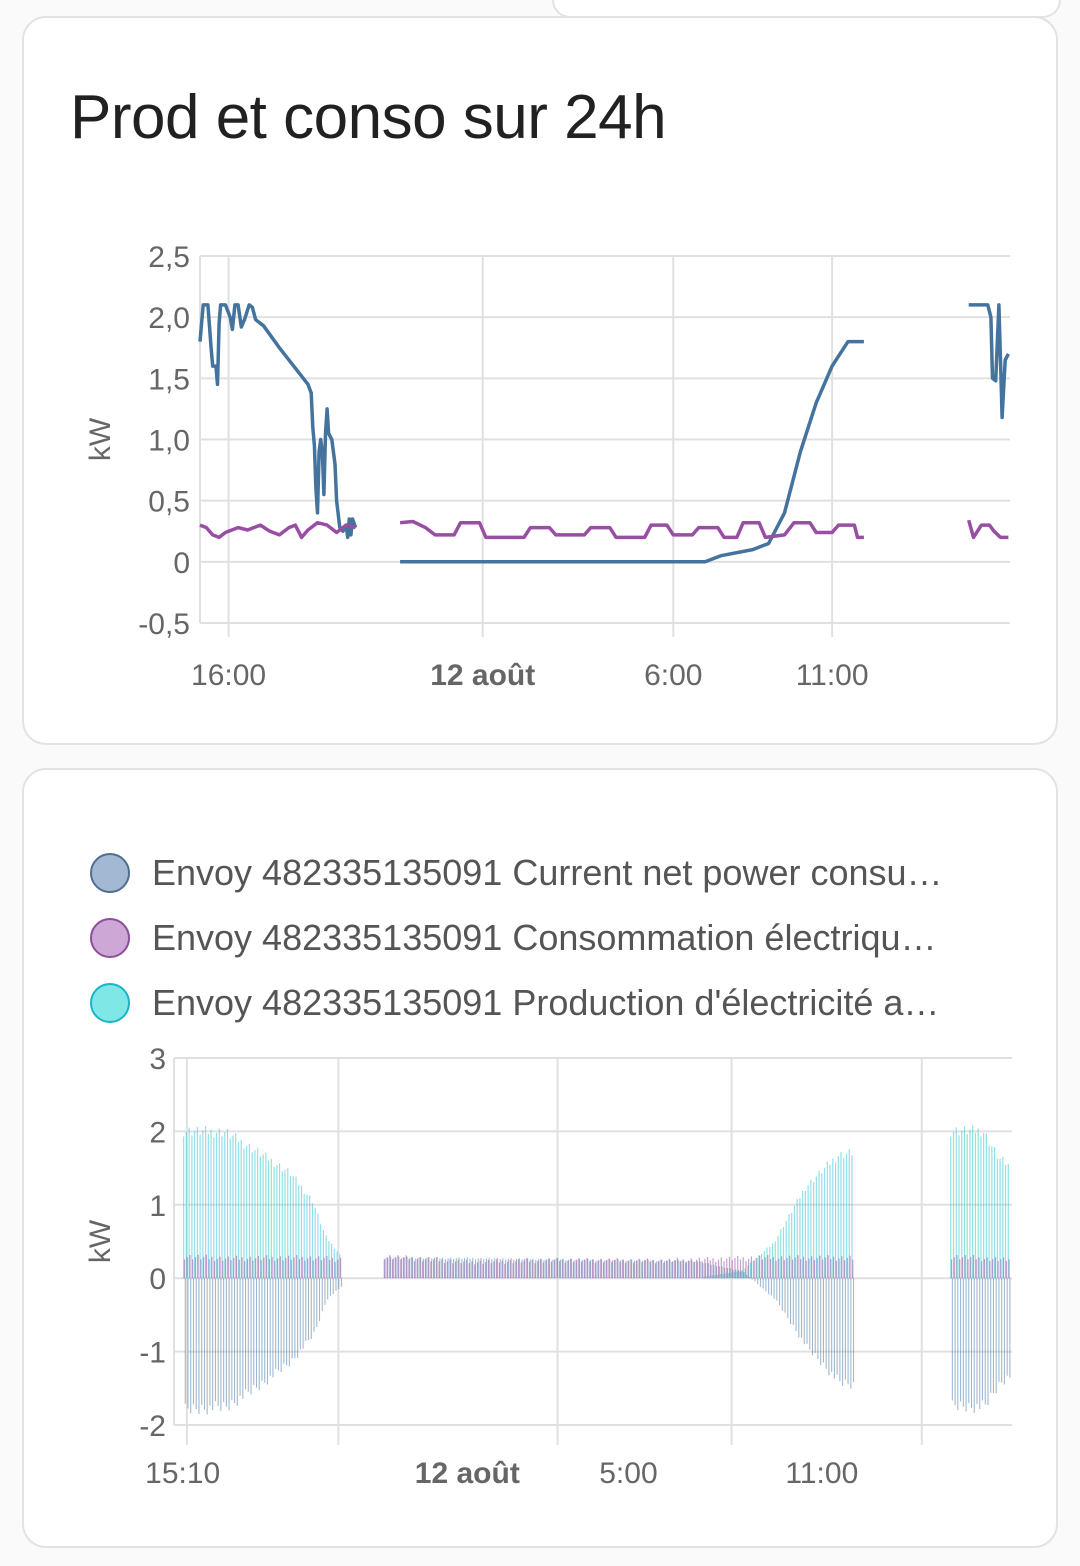 The height and width of the screenshot is (1566, 1080). What do you see at coordinates (152, 1353) in the screenshot?
I see `y-tick-label: -1` at bounding box center [152, 1353].